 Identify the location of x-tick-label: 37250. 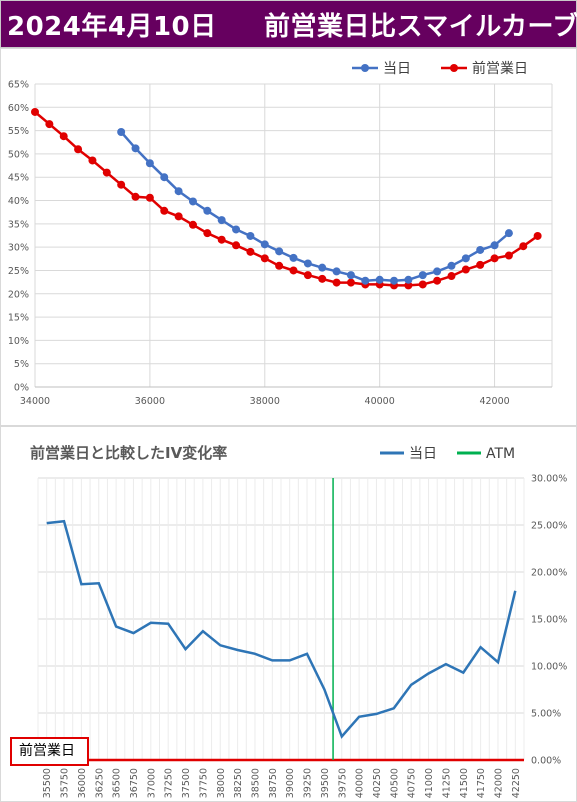
(169, 783).